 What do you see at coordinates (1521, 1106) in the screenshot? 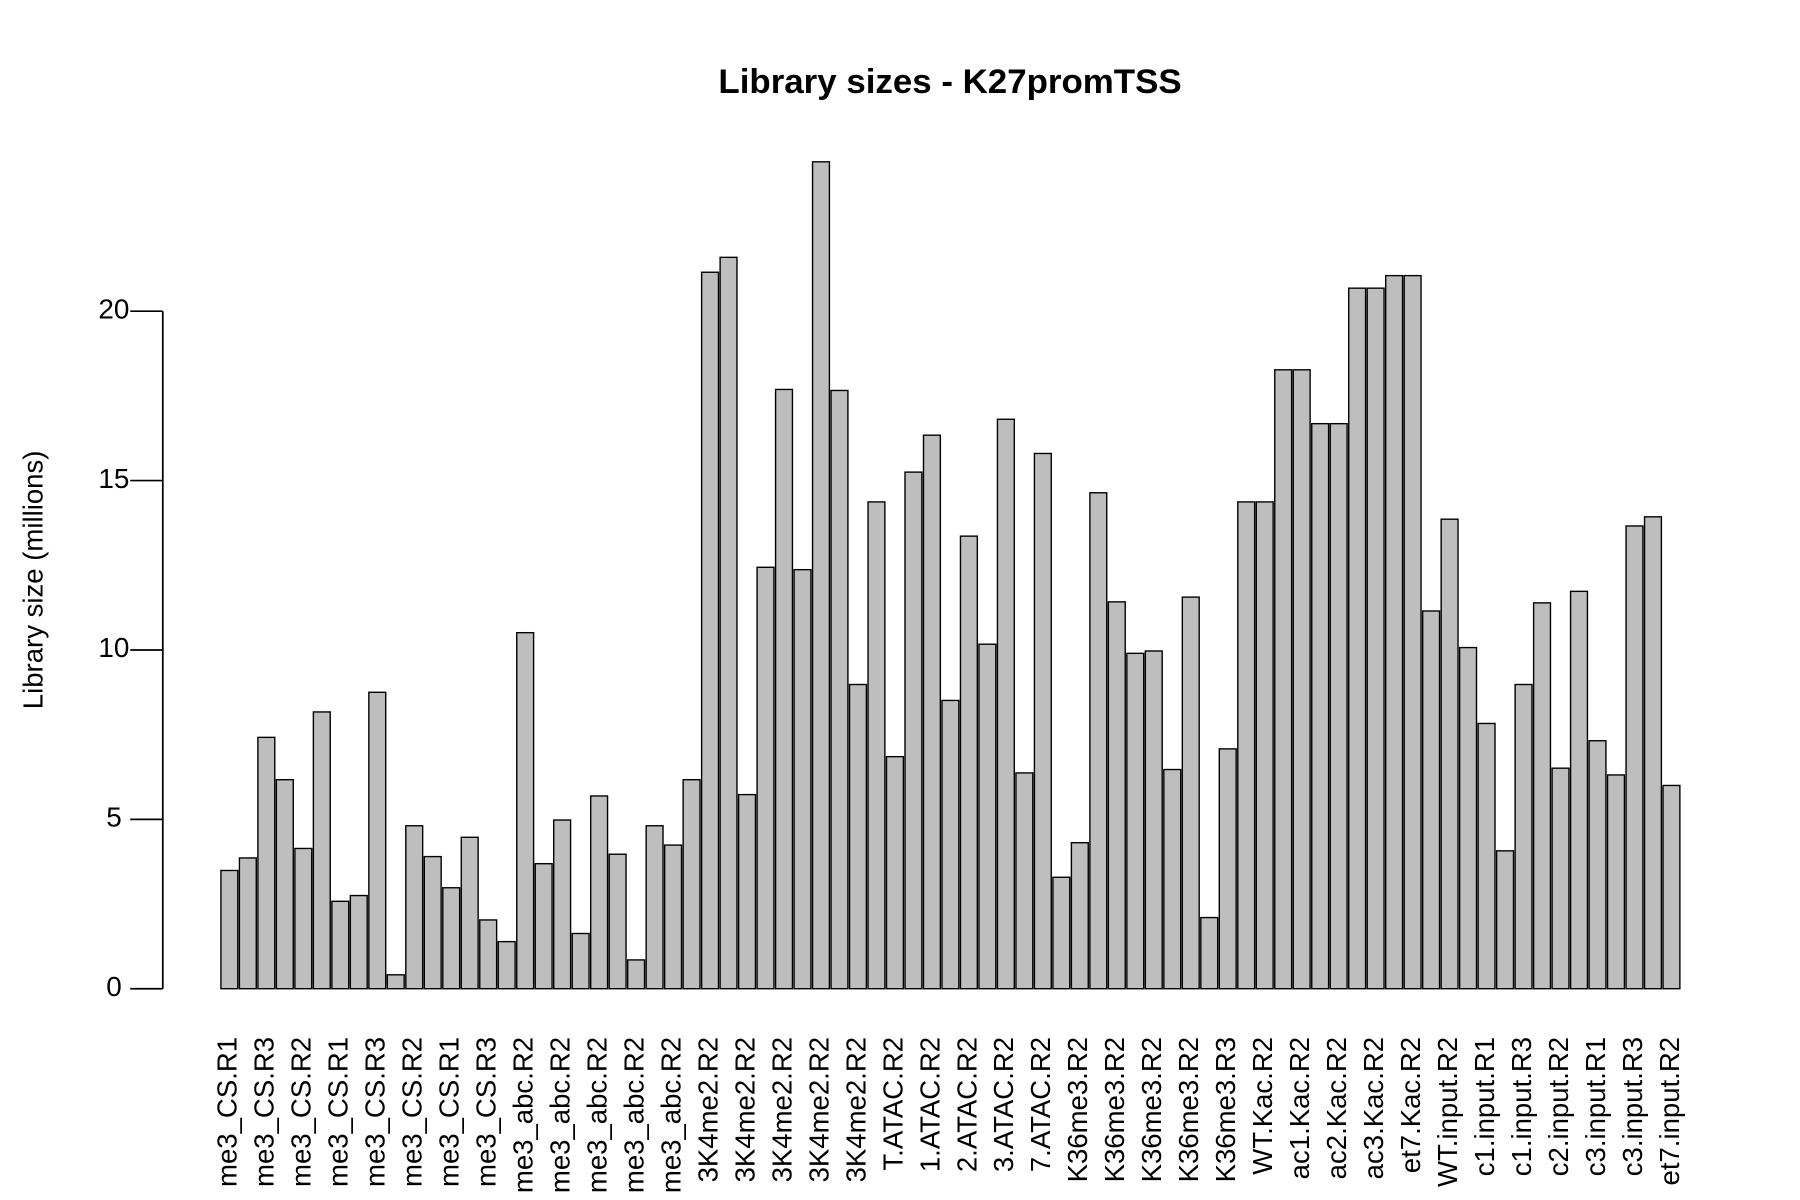
I see `x-tick-label: c1.input.R3` at bounding box center [1521, 1106].